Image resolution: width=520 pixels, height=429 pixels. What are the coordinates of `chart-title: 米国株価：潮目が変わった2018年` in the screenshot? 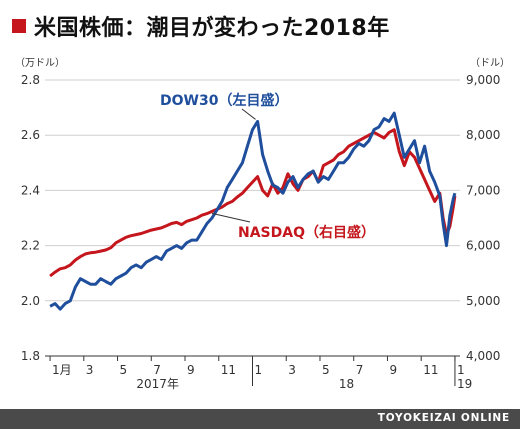 It's located at (212, 28).